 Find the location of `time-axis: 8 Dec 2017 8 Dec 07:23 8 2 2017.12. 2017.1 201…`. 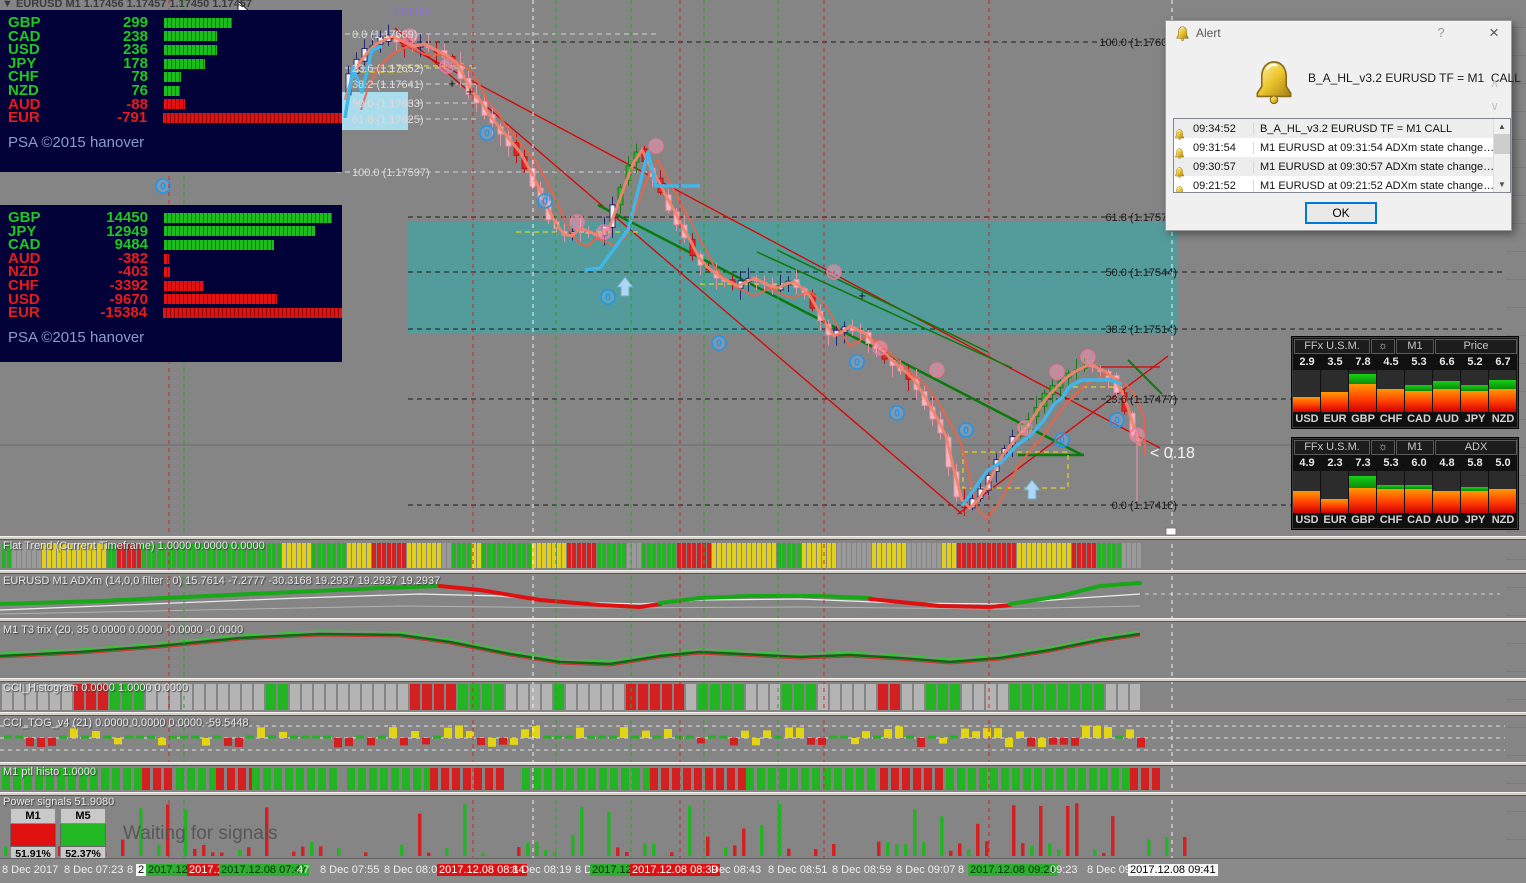

time-axis: 8 Dec 2017 8 Dec 07:23 8 2 2017.12. 2017.1 201… is located at coordinates (763, 870).